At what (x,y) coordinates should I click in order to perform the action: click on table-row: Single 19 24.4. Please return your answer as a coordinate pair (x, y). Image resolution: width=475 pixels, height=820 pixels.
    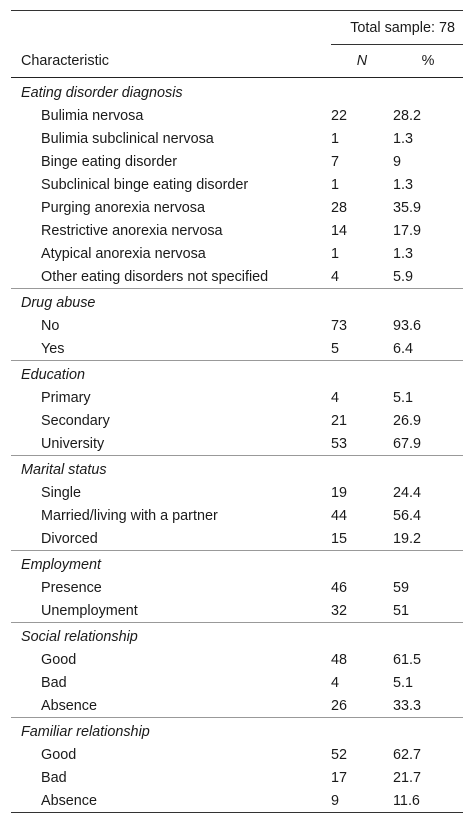
    Looking at the image, I should click on (237, 492).